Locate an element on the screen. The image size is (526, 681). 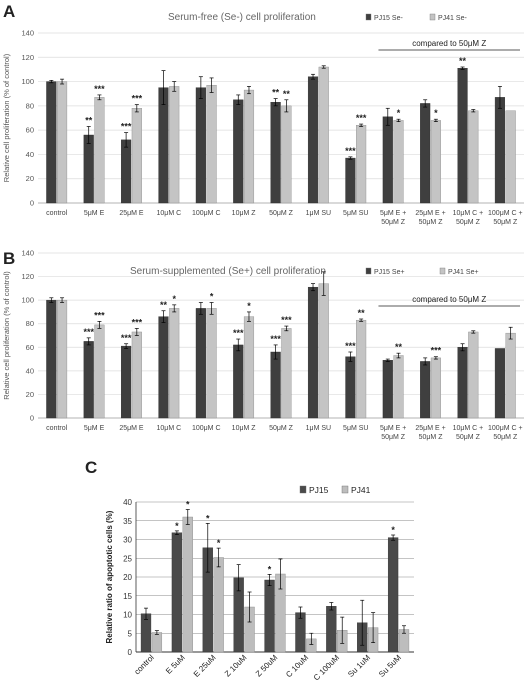
x-tick-label: Su 1uM is located at coordinates (359, 666).